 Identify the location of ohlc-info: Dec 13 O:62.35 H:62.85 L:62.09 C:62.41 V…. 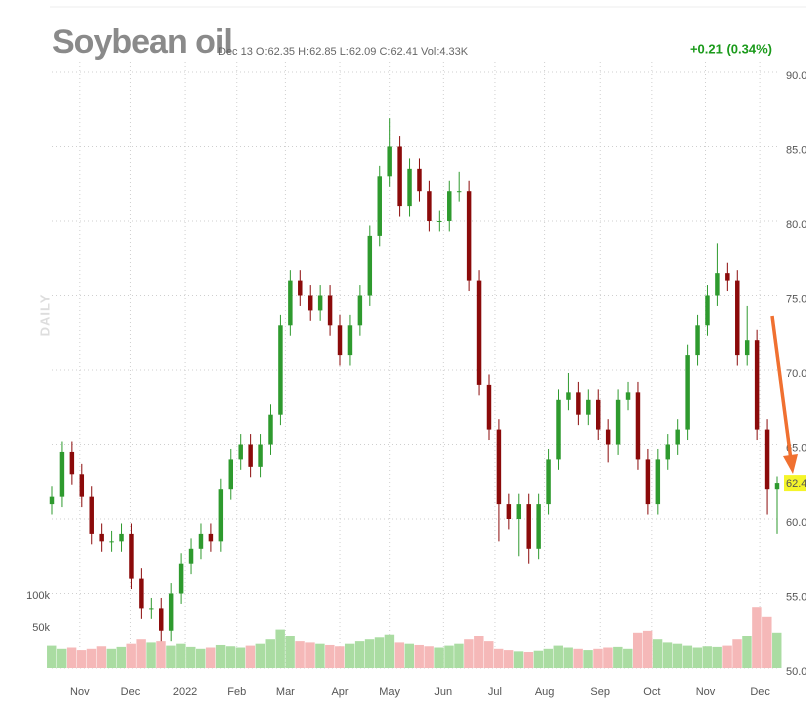
(343, 52).